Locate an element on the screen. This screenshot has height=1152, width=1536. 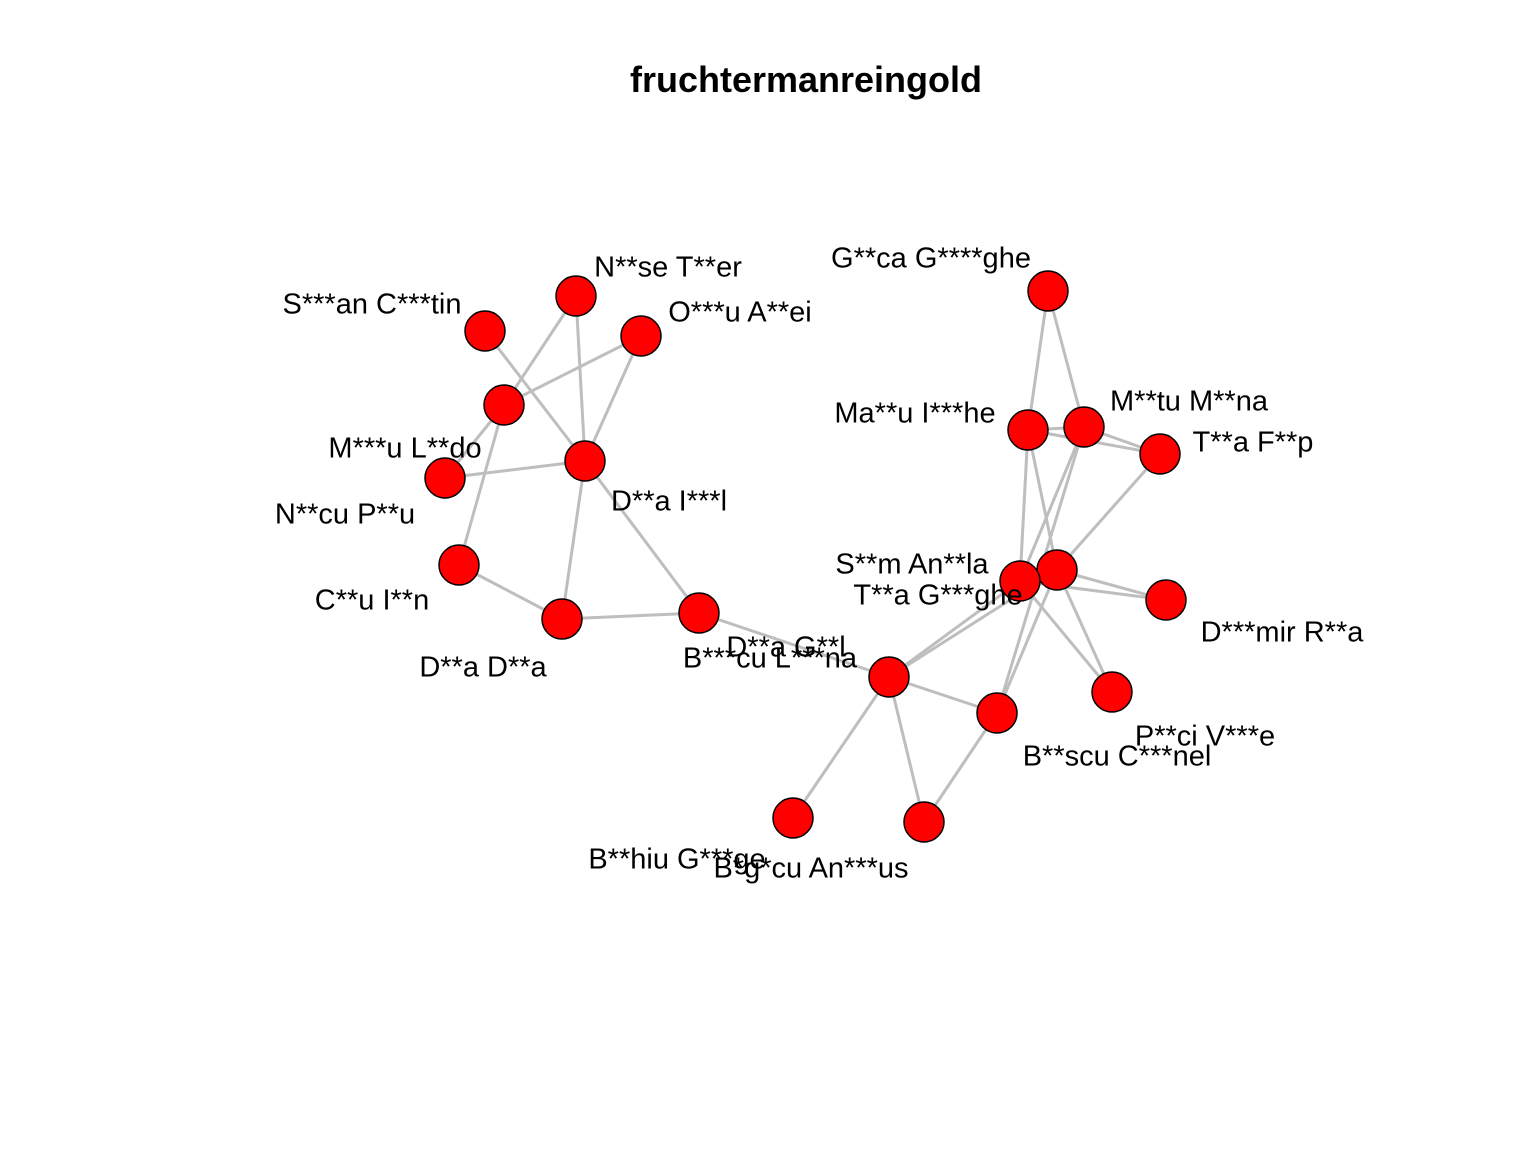
node-dg is located at coordinates (699, 613).